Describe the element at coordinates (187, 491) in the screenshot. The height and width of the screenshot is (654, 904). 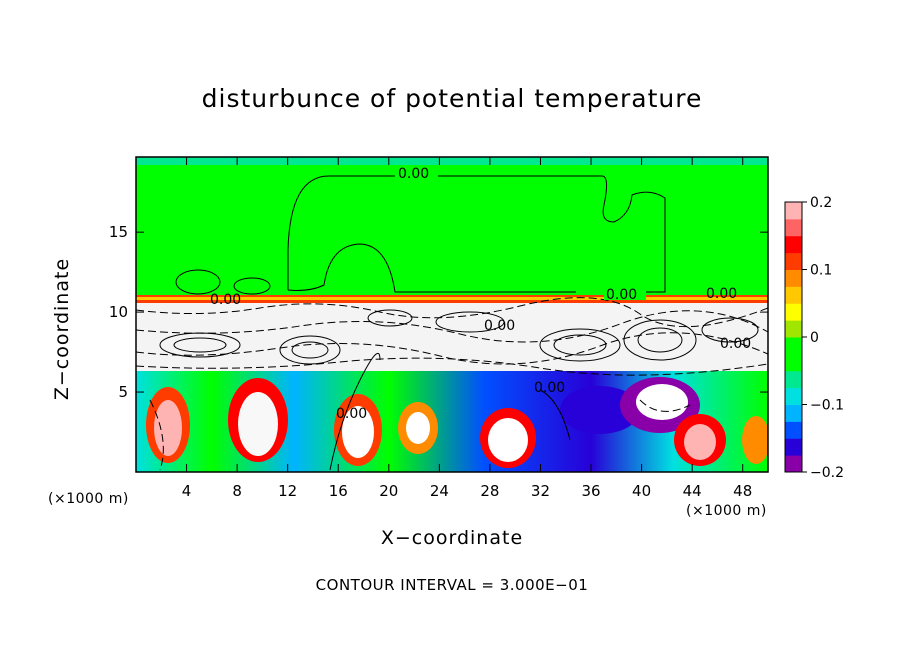
I see `x-tick-label: 4` at that location.